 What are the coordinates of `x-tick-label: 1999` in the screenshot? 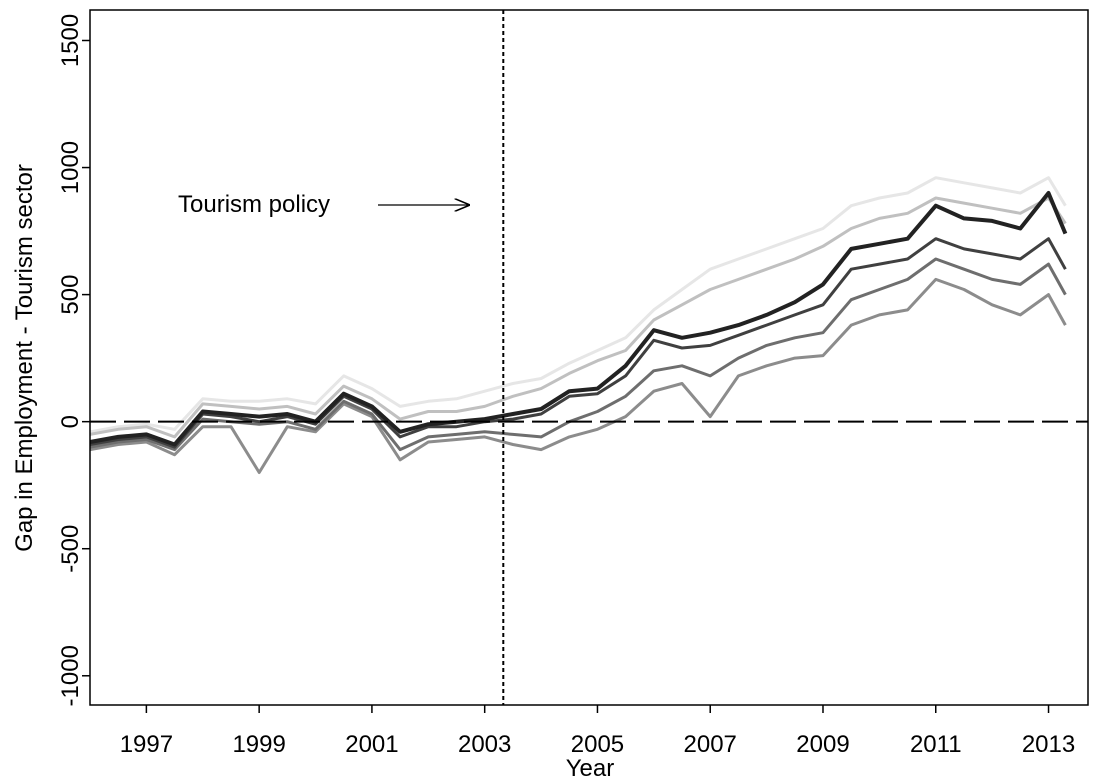 It's located at (258, 744).